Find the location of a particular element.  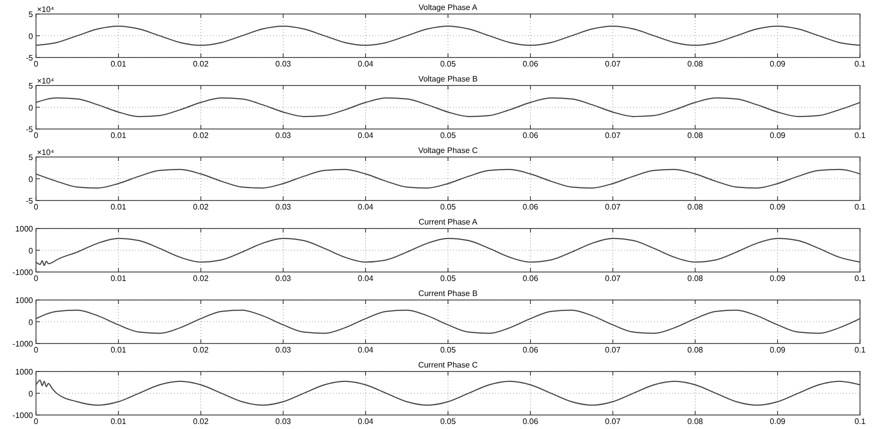

chart-title: Voltage Phase A is located at coordinates (448, 7).